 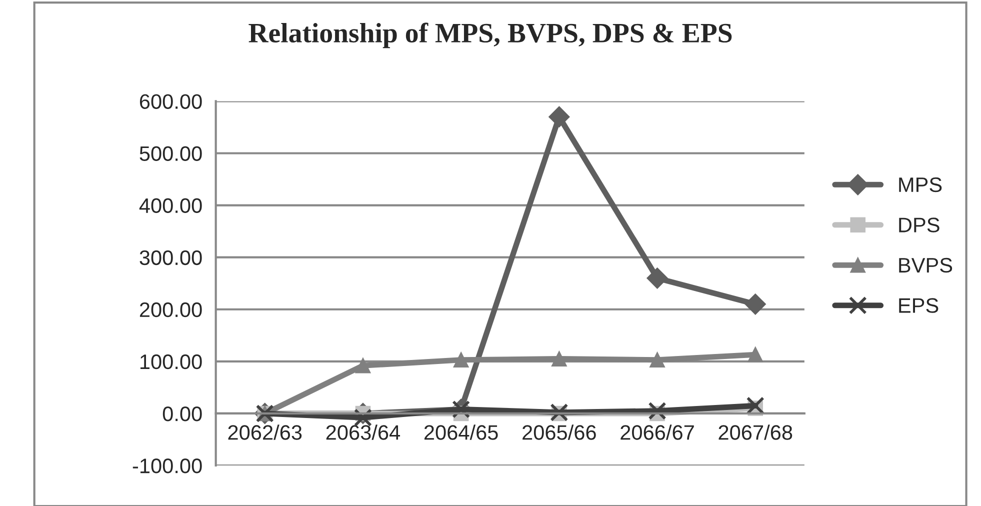 I want to click on x-tick-label: 2066/67, so click(x=657, y=432).